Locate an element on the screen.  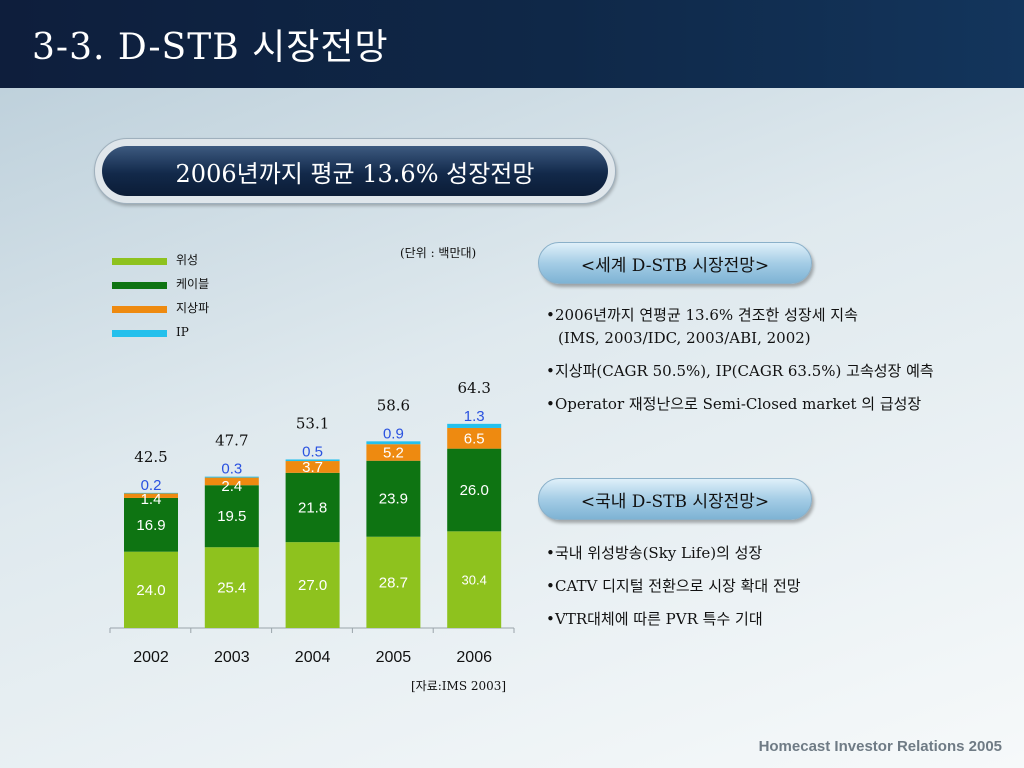
world-bullet-1-source: (IMS, 2003/IDC, 2003/ABI, 2002) is located at coordinates (684, 338).